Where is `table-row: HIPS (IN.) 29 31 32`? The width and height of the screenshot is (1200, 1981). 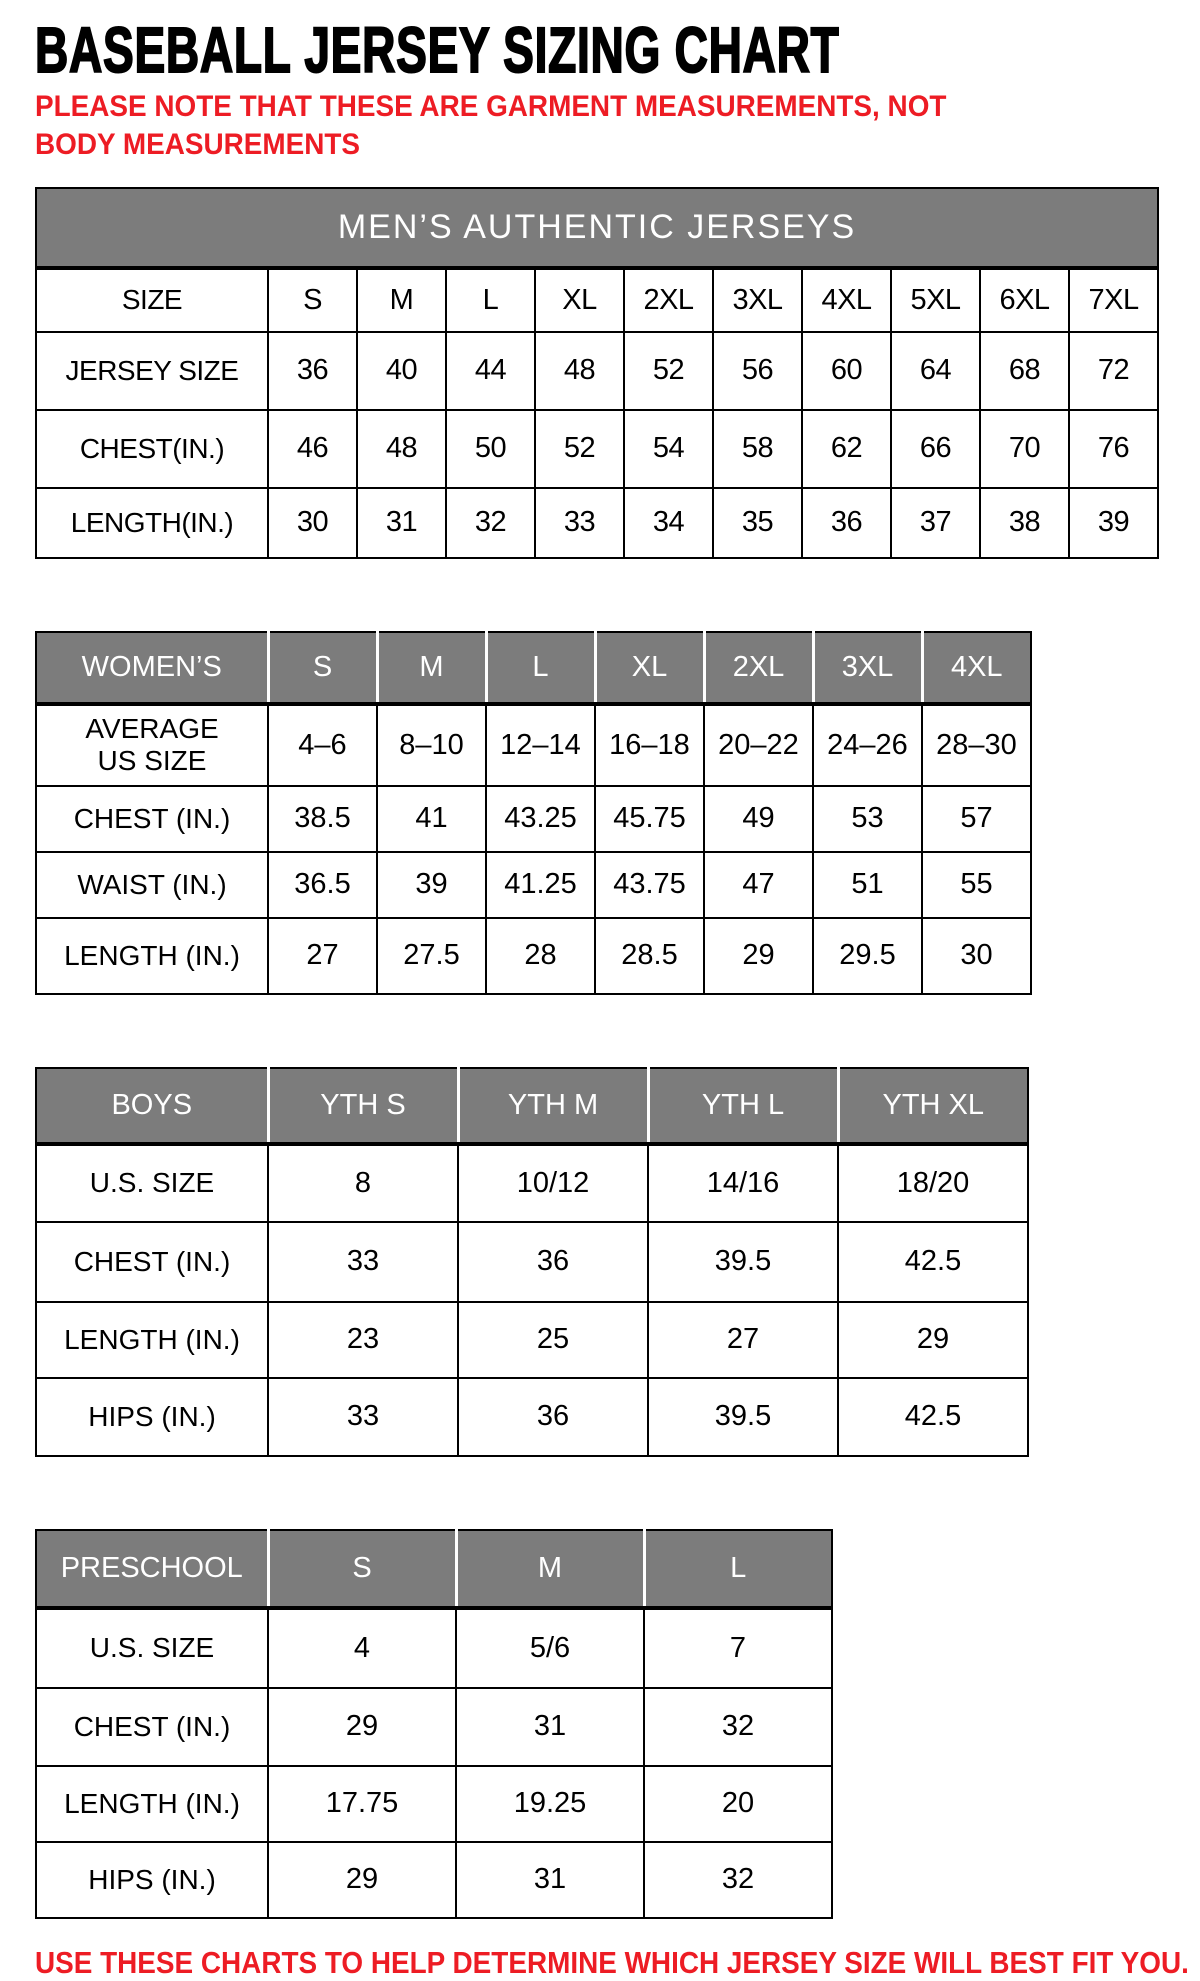
table-row: HIPS (IN.) 29 31 32 is located at coordinates (434, 1879).